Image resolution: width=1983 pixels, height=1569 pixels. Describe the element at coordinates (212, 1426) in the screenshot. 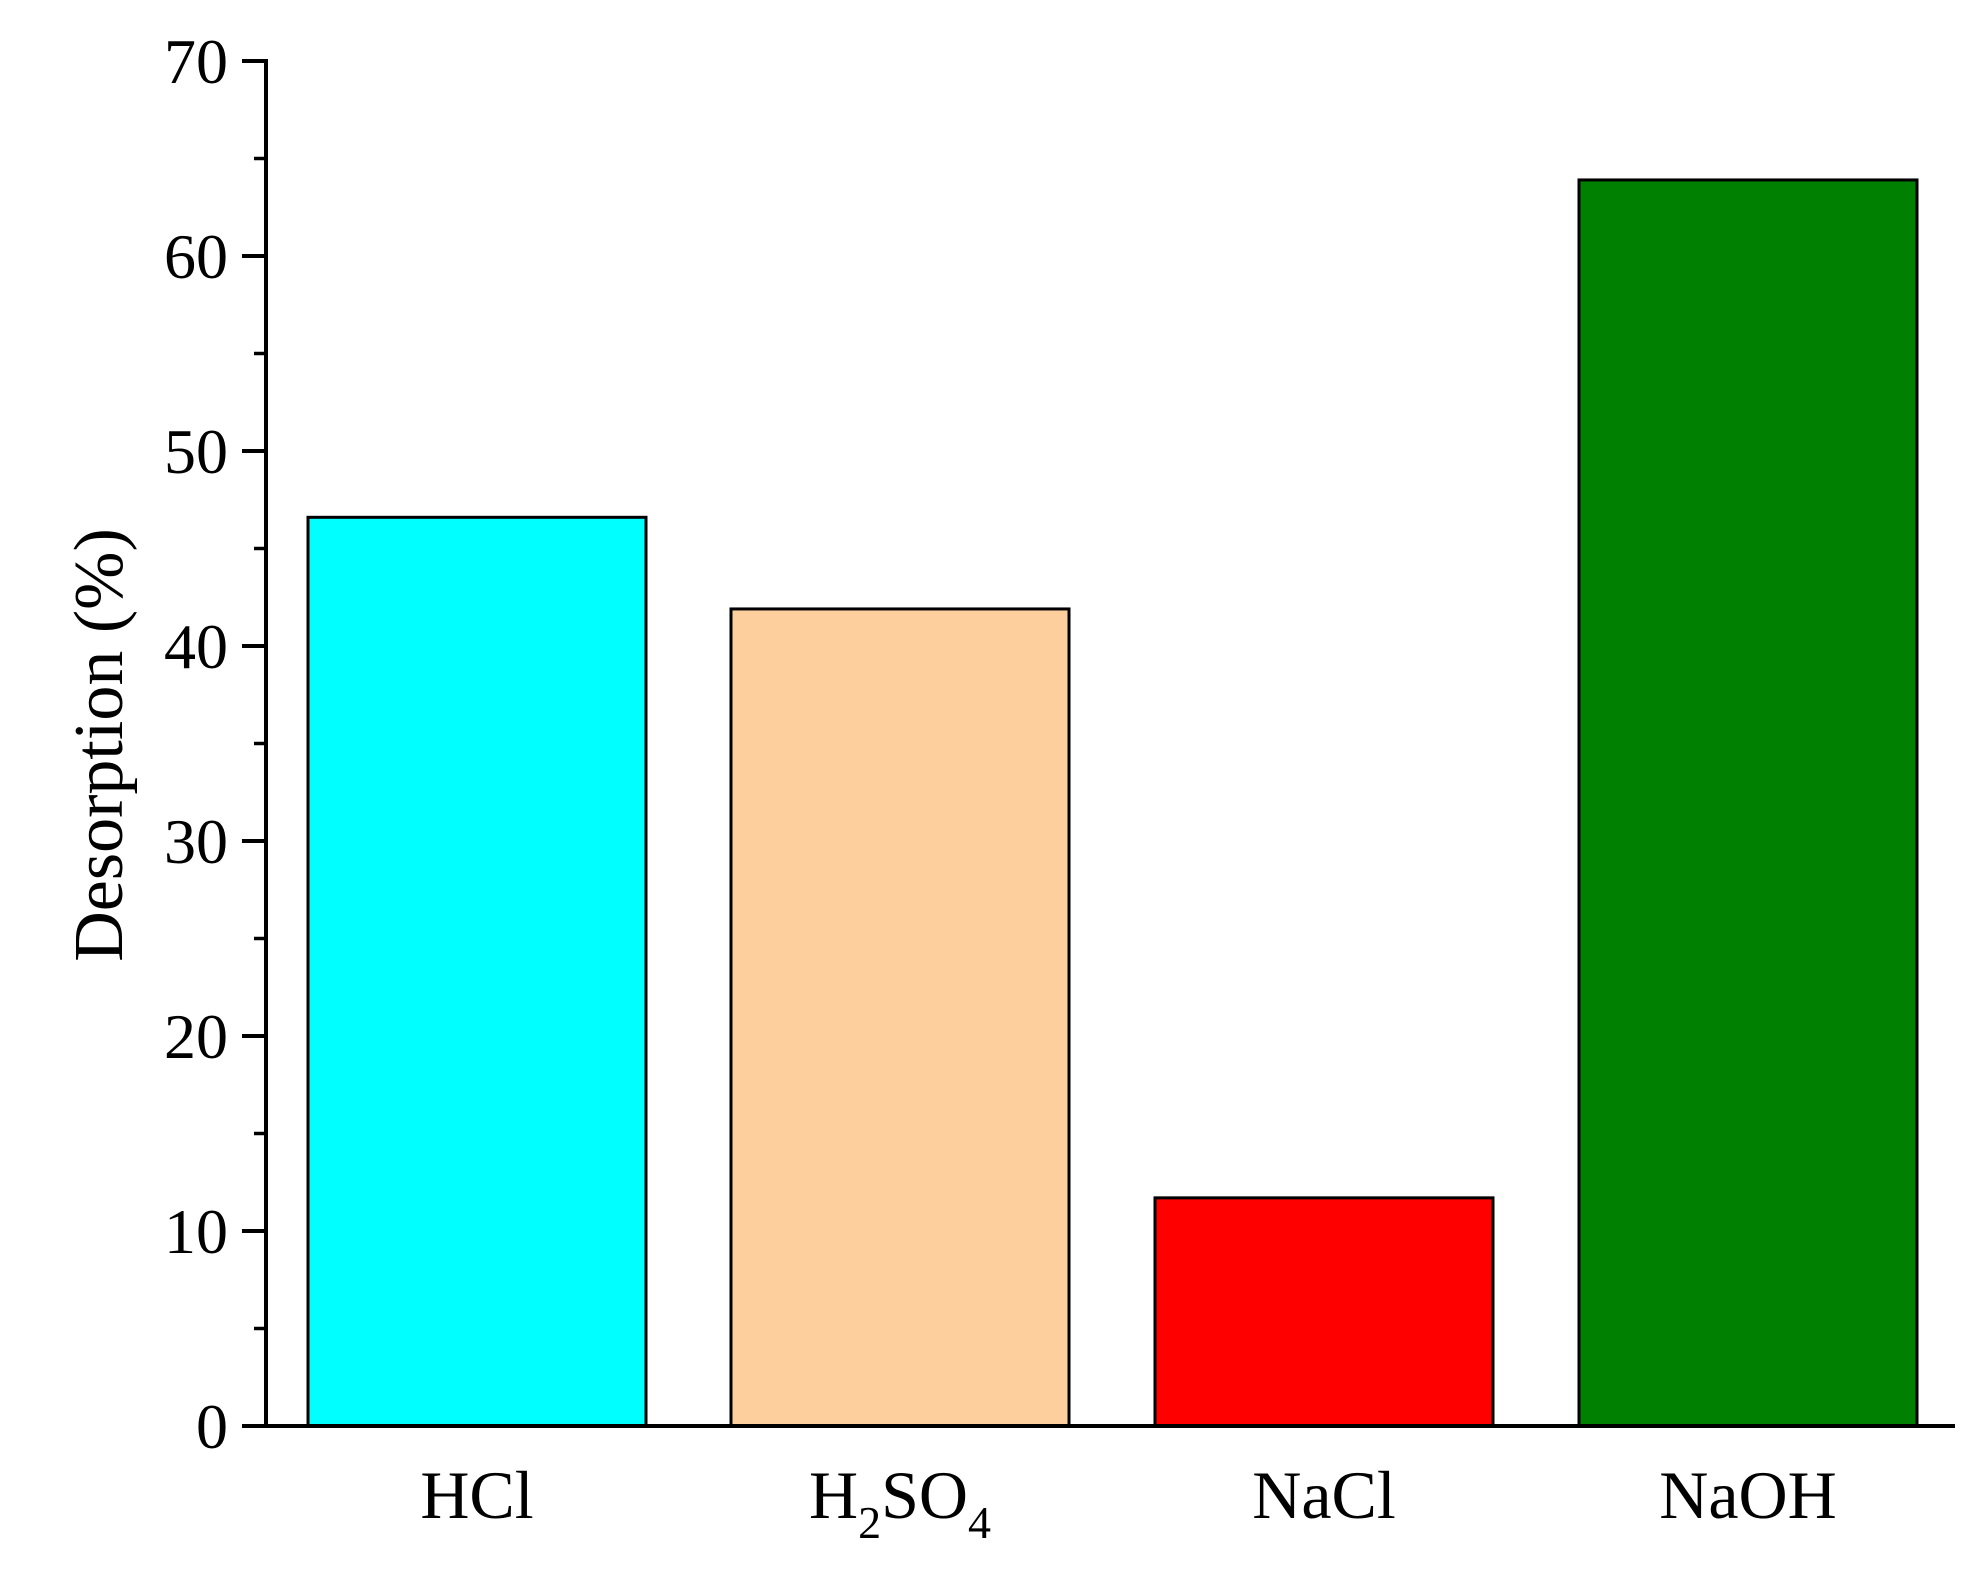

I see `y-tick-label: 0` at that location.